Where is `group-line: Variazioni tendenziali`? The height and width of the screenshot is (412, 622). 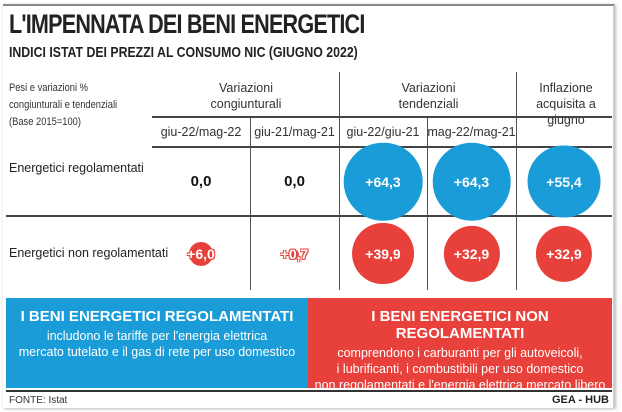
group-line: Variazioni tendenziali is located at coordinates (428, 96).